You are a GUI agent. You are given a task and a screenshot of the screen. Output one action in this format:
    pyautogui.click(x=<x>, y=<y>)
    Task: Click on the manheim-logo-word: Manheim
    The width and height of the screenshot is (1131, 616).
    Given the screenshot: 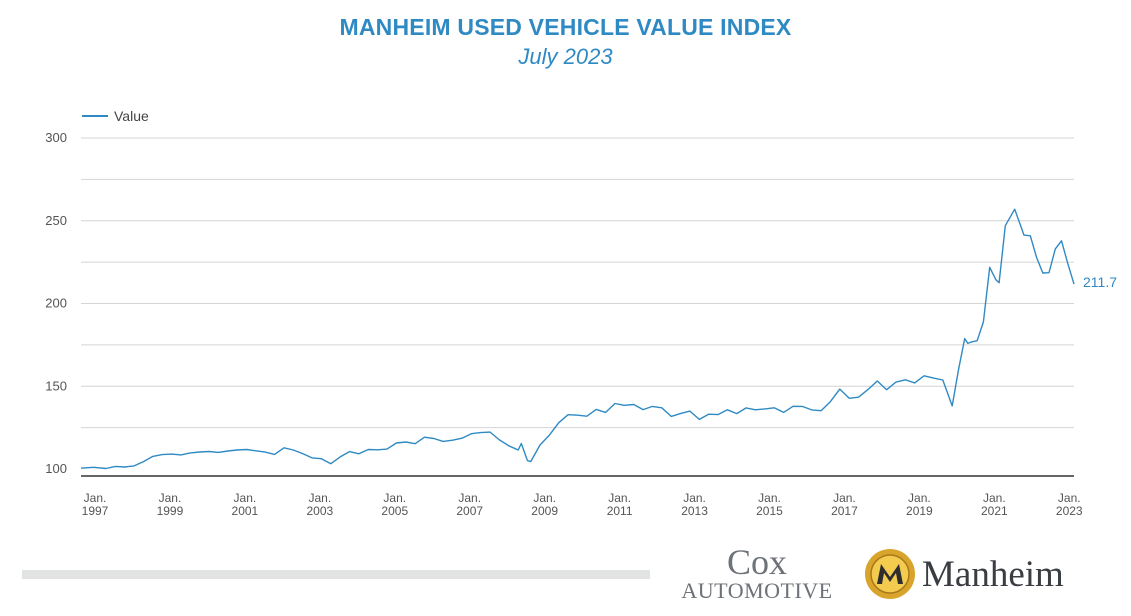 What is the action you would take?
    pyautogui.click(x=993, y=574)
    